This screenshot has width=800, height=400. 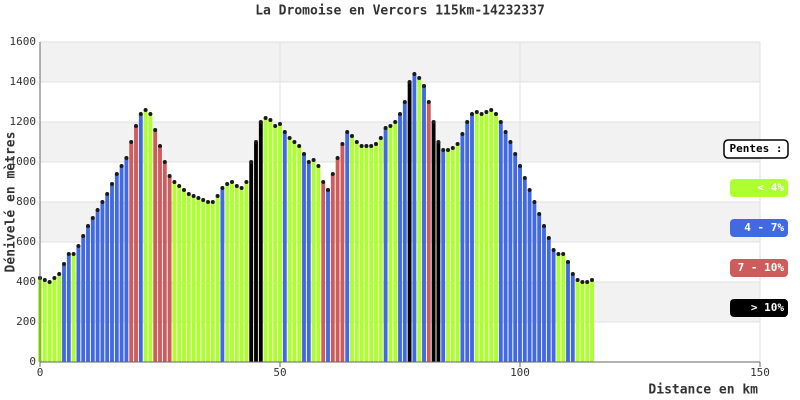 What do you see at coordinates (756, 148) in the screenshot?
I see `legend-title: Pentes :` at bounding box center [756, 148].